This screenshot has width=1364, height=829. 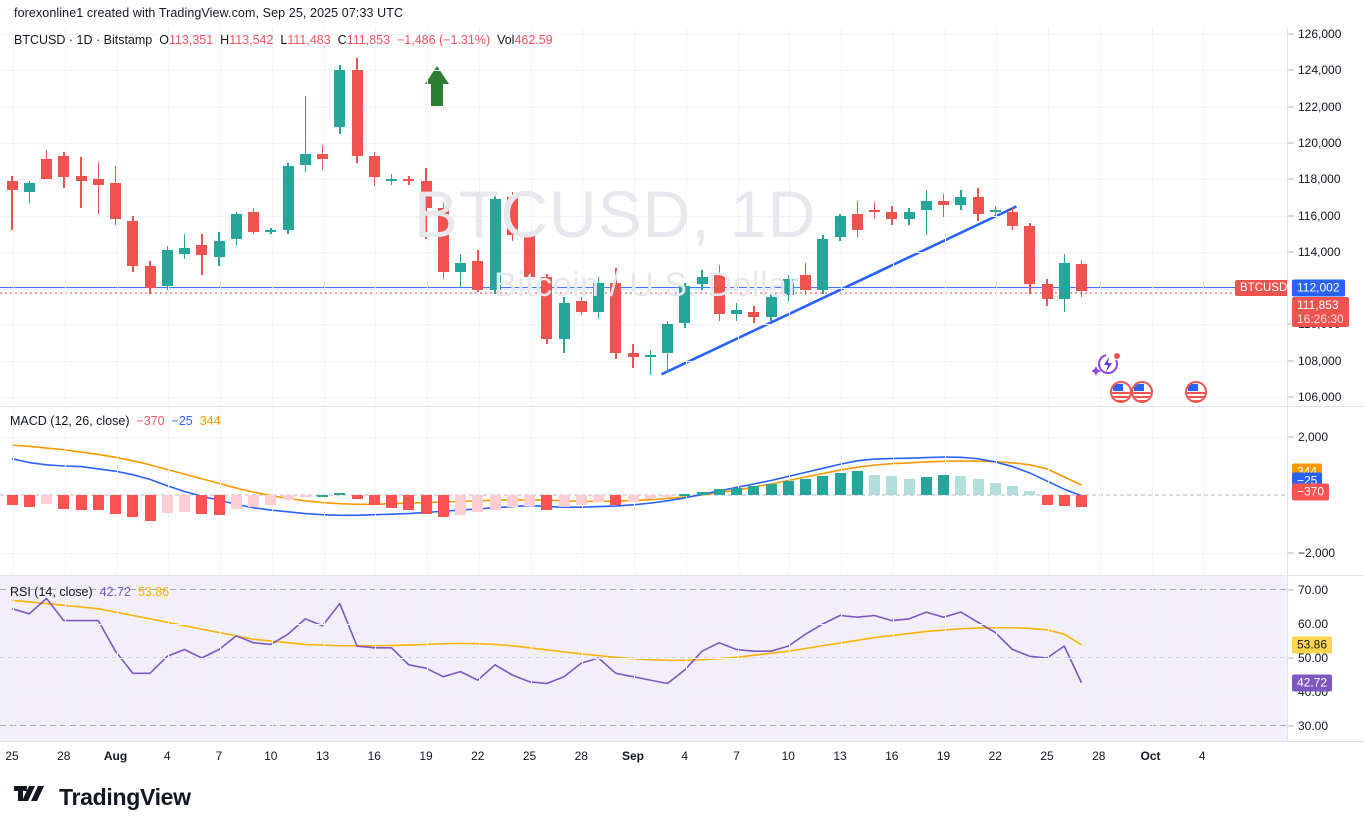 What do you see at coordinates (1320, 106) in the screenshot?
I see `price-axis-tick: 122,000` at bounding box center [1320, 106].